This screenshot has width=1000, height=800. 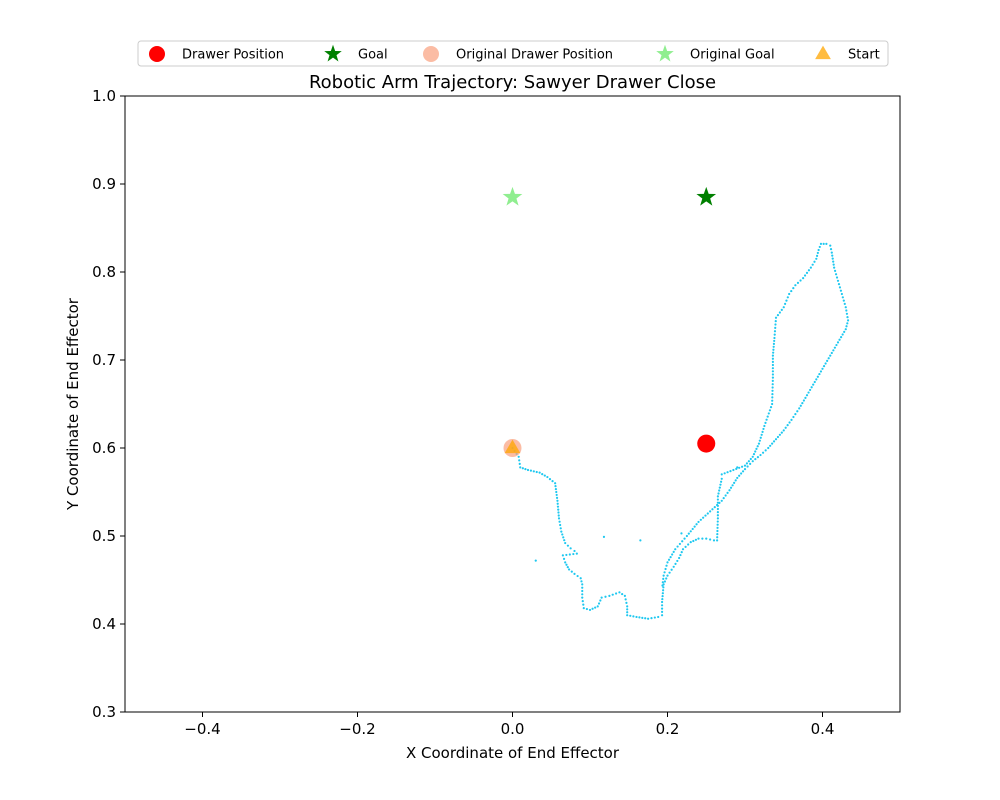 I want to click on legend-item: Original Goal, so click(x=715, y=53).